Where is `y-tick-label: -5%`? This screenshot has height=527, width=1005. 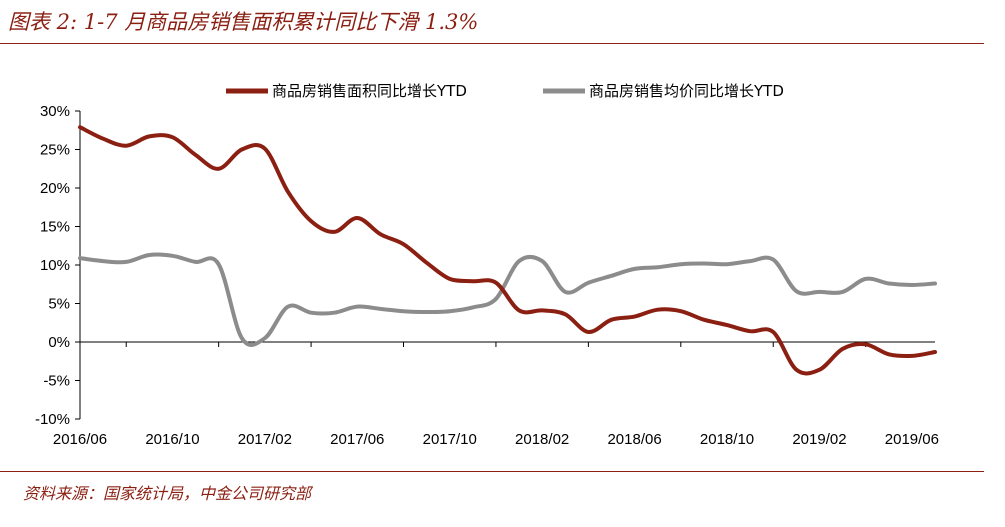
y-tick-label: -5% is located at coordinates (56, 381).